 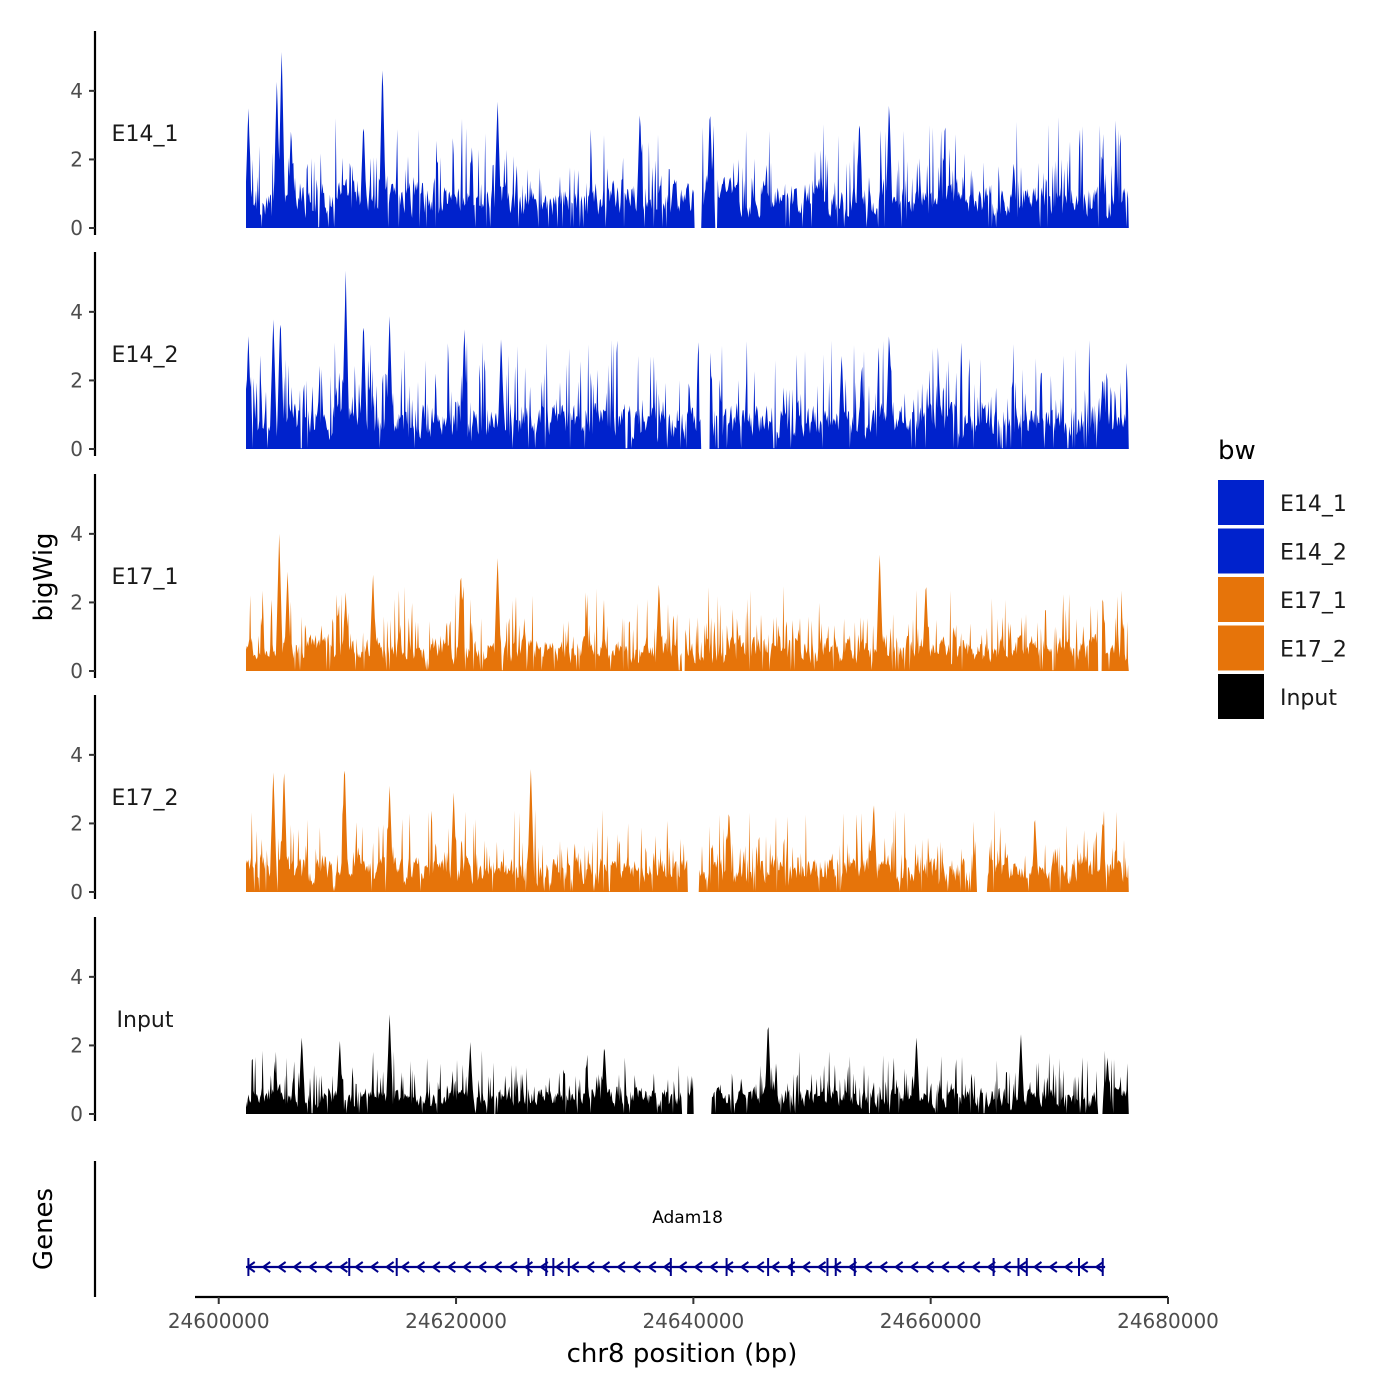 What do you see at coordinates (1308, 698) in the screenshot?
I see `legend-label-Input: Input` at bounding box center [1308, 698].